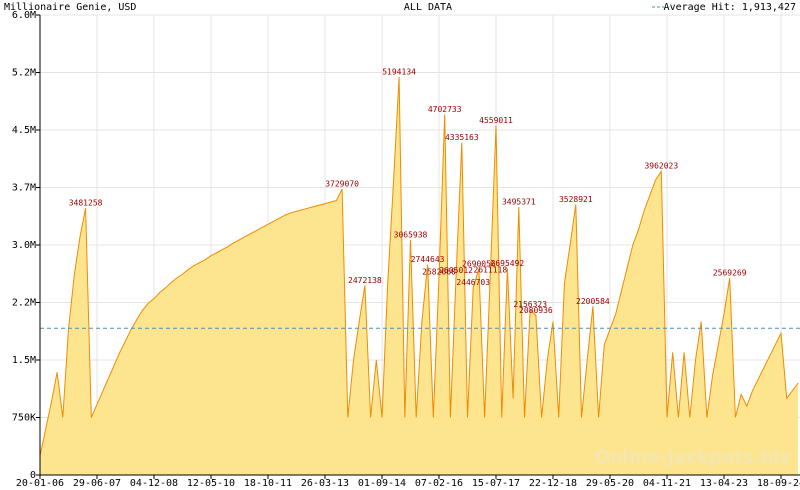 The height and width of the screenshot is (490, 800). What do you see at coordinates (439, 483) in the screenshot?
I see `x-tick-label: 07-02-16` at bounding box center [439, 483].